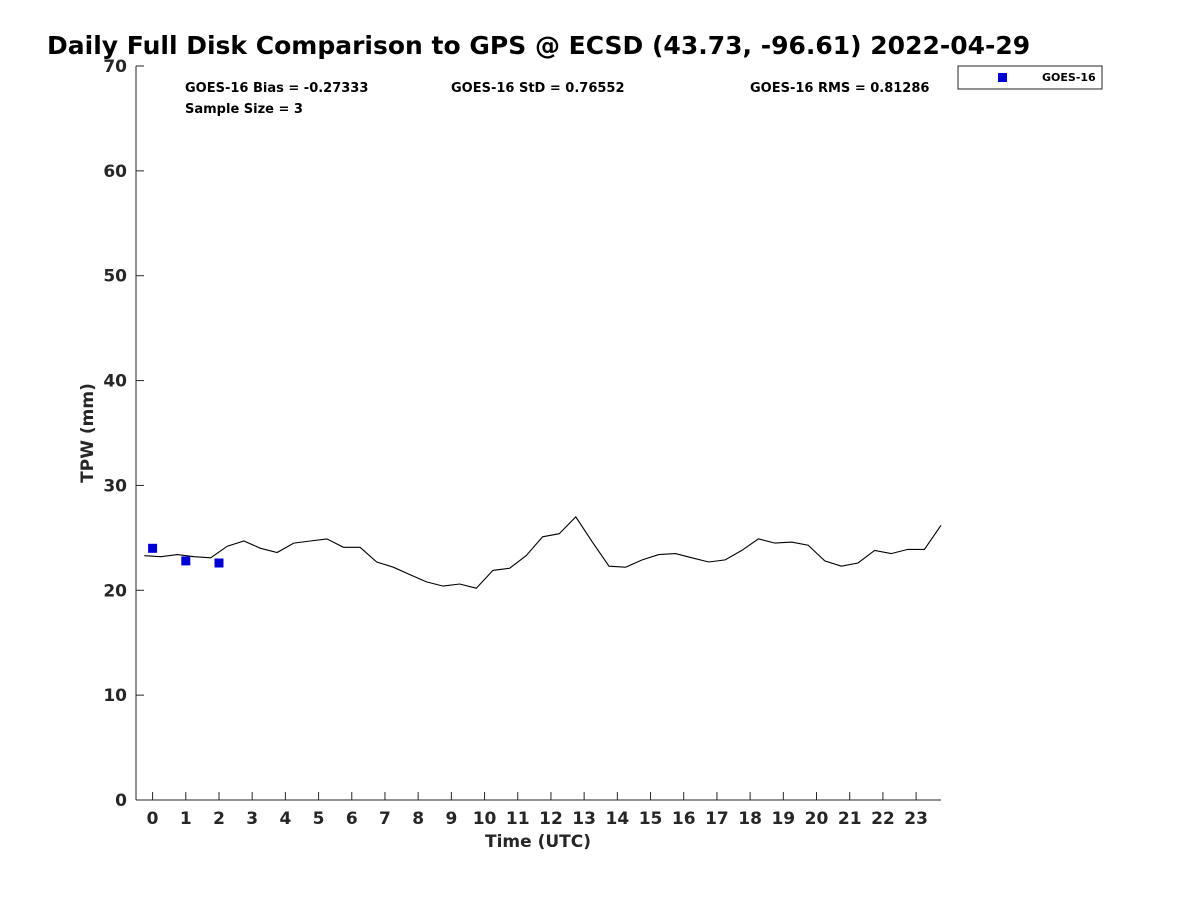  What do you see at coordinates (276, 88) in the screenshot?
I see `bias-stat: GOES-16 Bias = -0.27333` at bounding box center [276, 88].